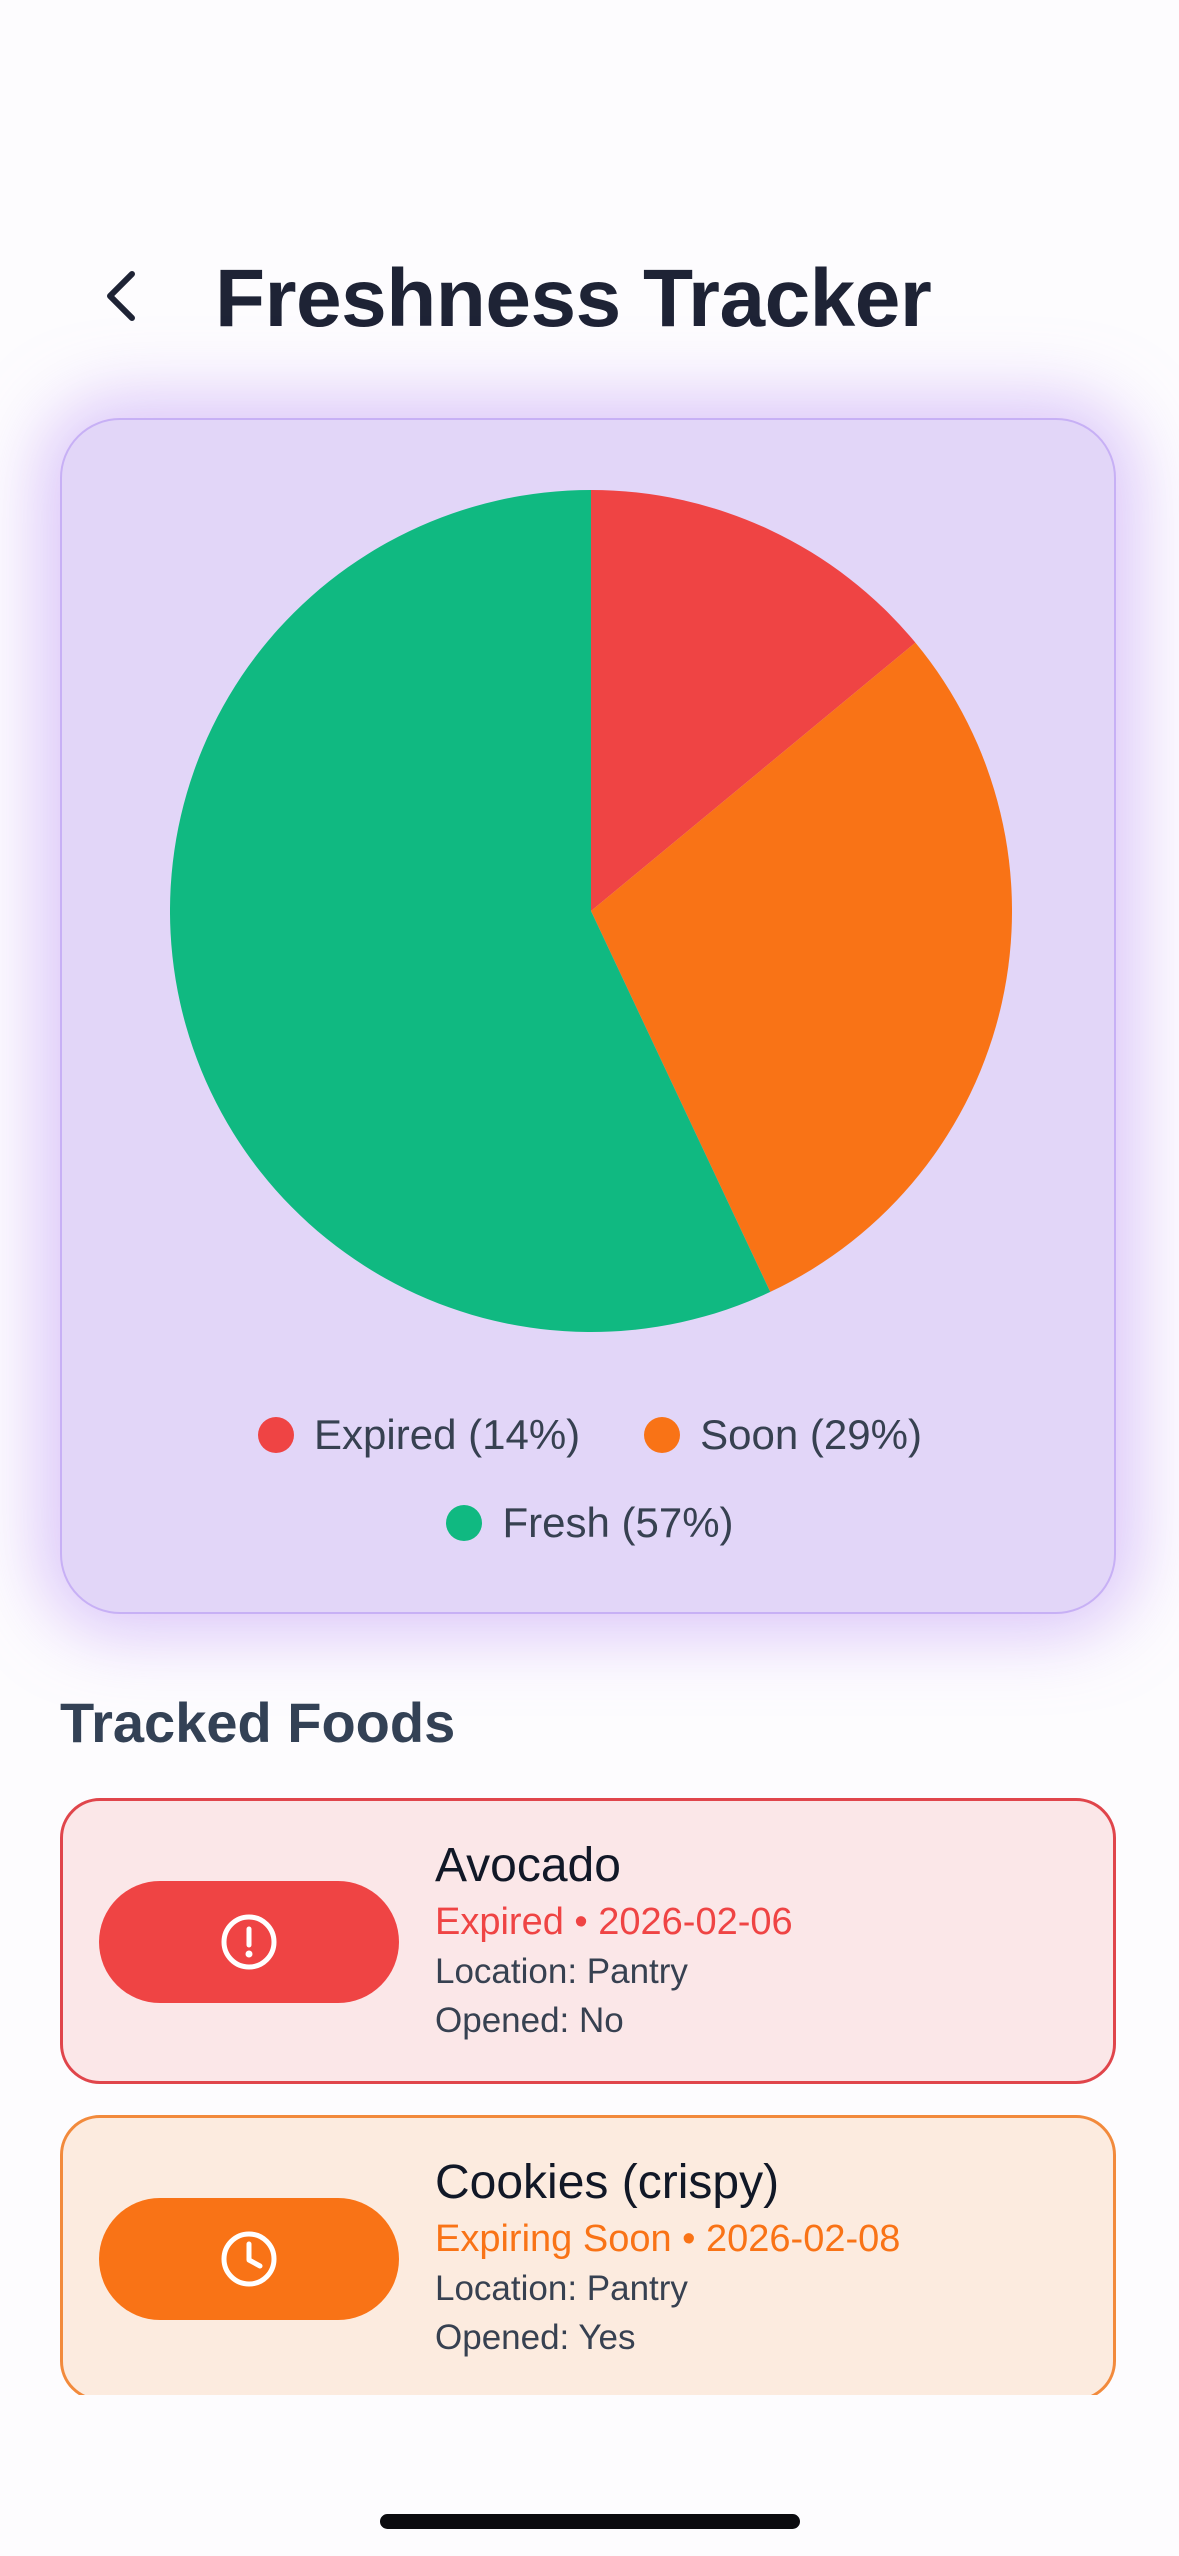 The image size is (1179, 2556). I want to click on food-status: Expiring Soon • 2026-02-08, so click(668, 2239).